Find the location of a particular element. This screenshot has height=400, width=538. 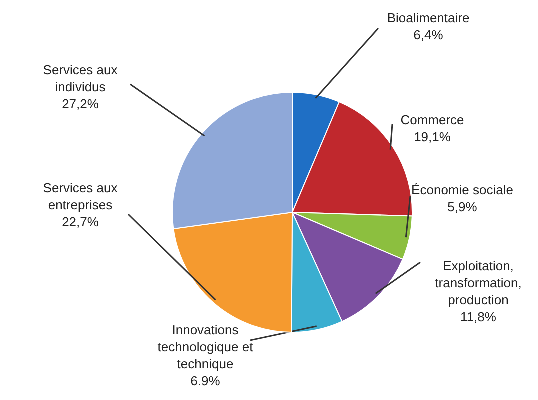

data-label: 11,8% is located at coordinates (478, 317).